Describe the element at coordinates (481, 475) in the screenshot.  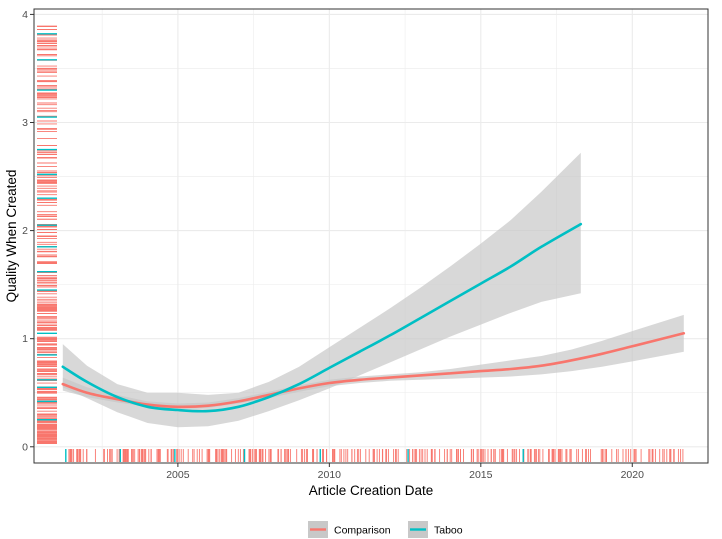
I see `x-tick-label: 2015` at that location.